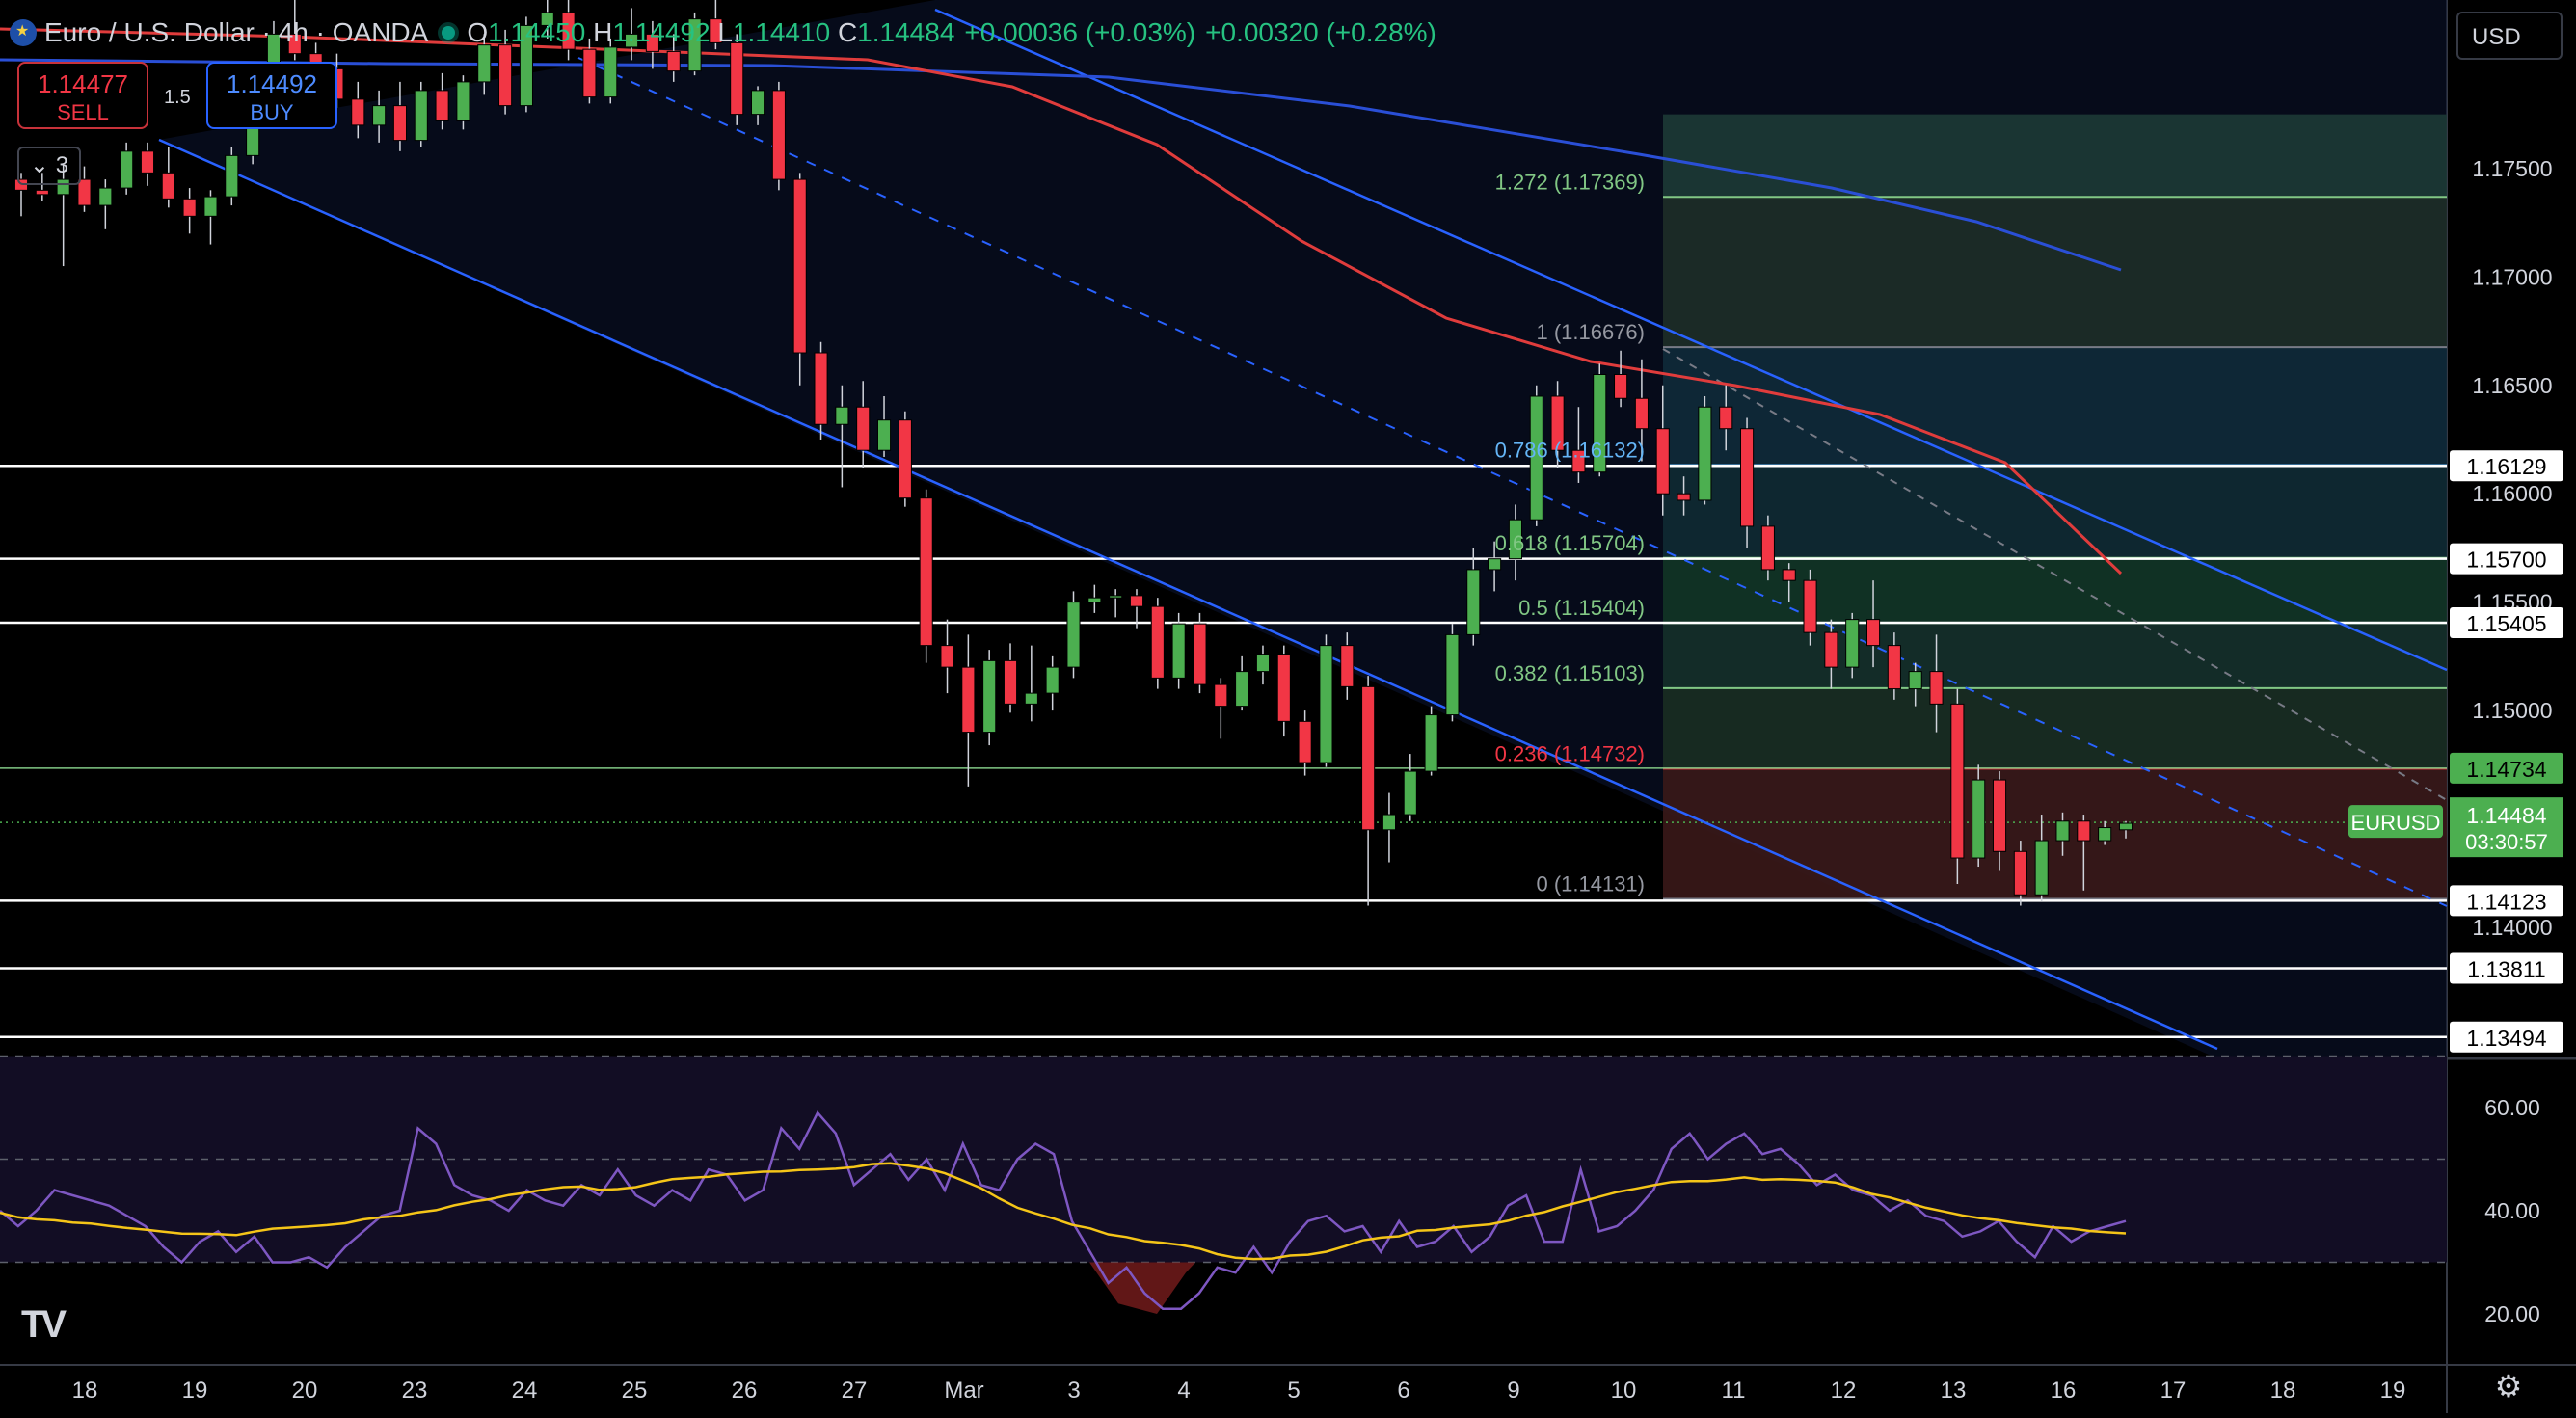  I want to click on indicators-toggle: ⌄ 3, so click(49, 166).